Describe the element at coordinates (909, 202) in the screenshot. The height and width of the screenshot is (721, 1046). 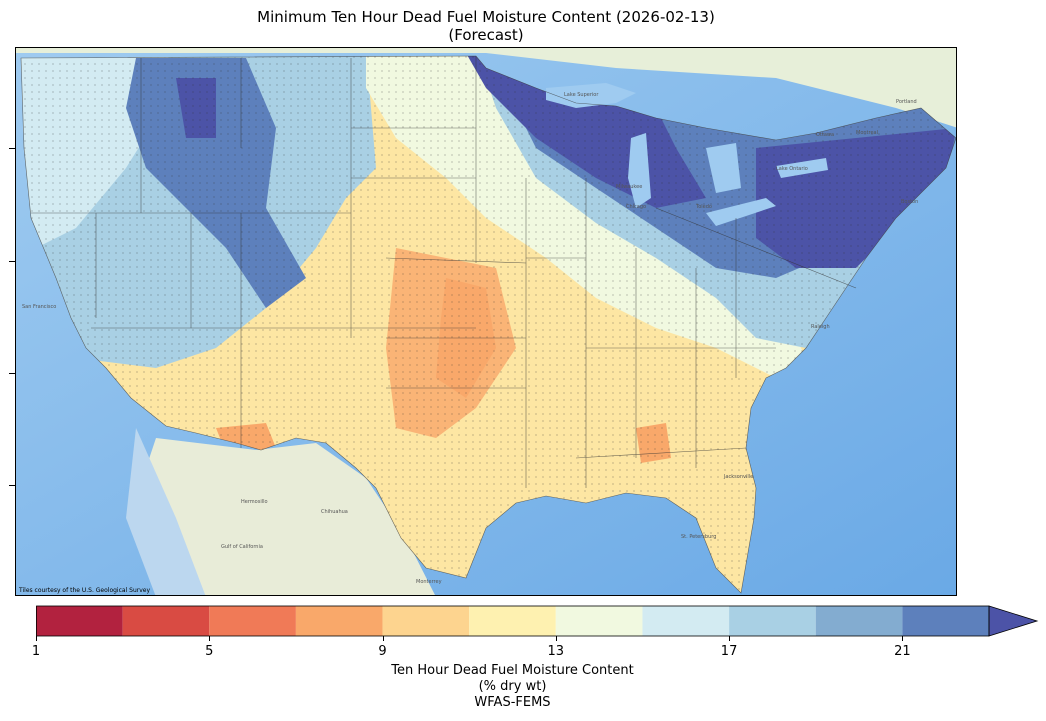
I see `city-label: Boston` at that location.